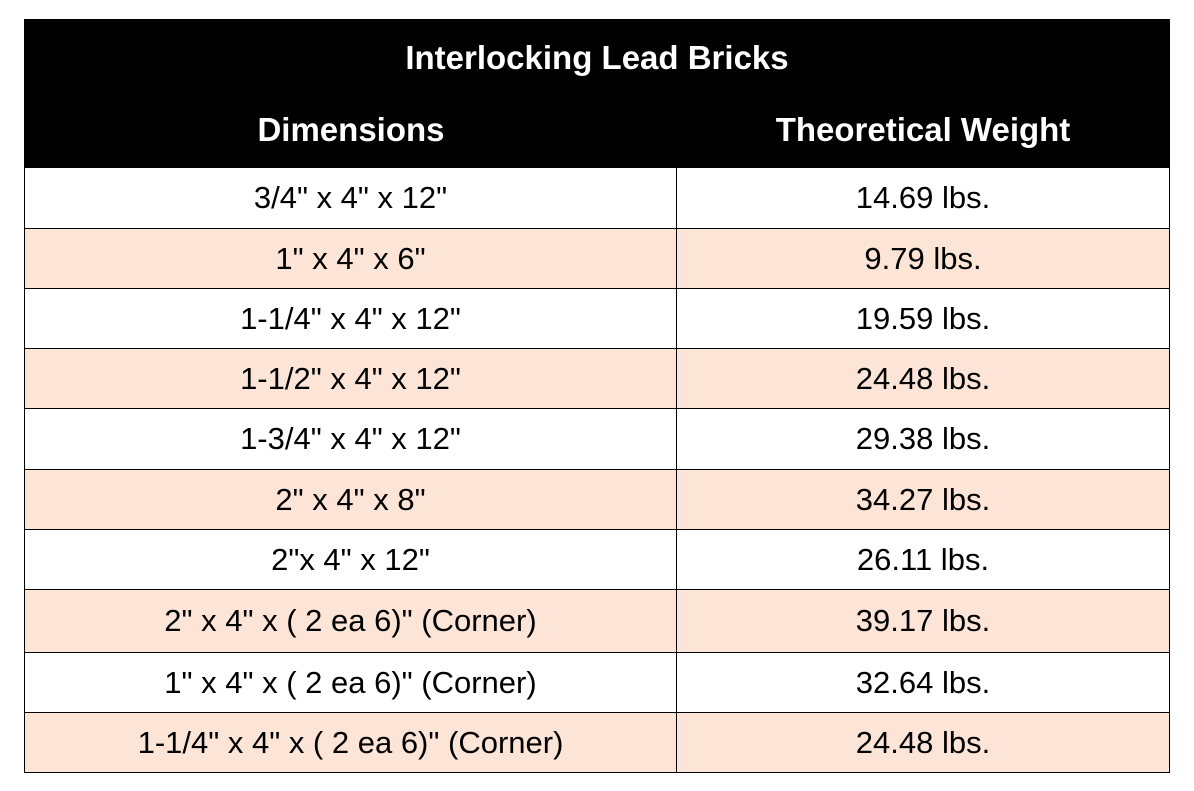 The width and height of the screenshot is (1194, 791). What do you see at coordinates (923, 559) in the screenshot?
I see `weight-cell: 26.11 lbs.` at bounding box center [923, 559].